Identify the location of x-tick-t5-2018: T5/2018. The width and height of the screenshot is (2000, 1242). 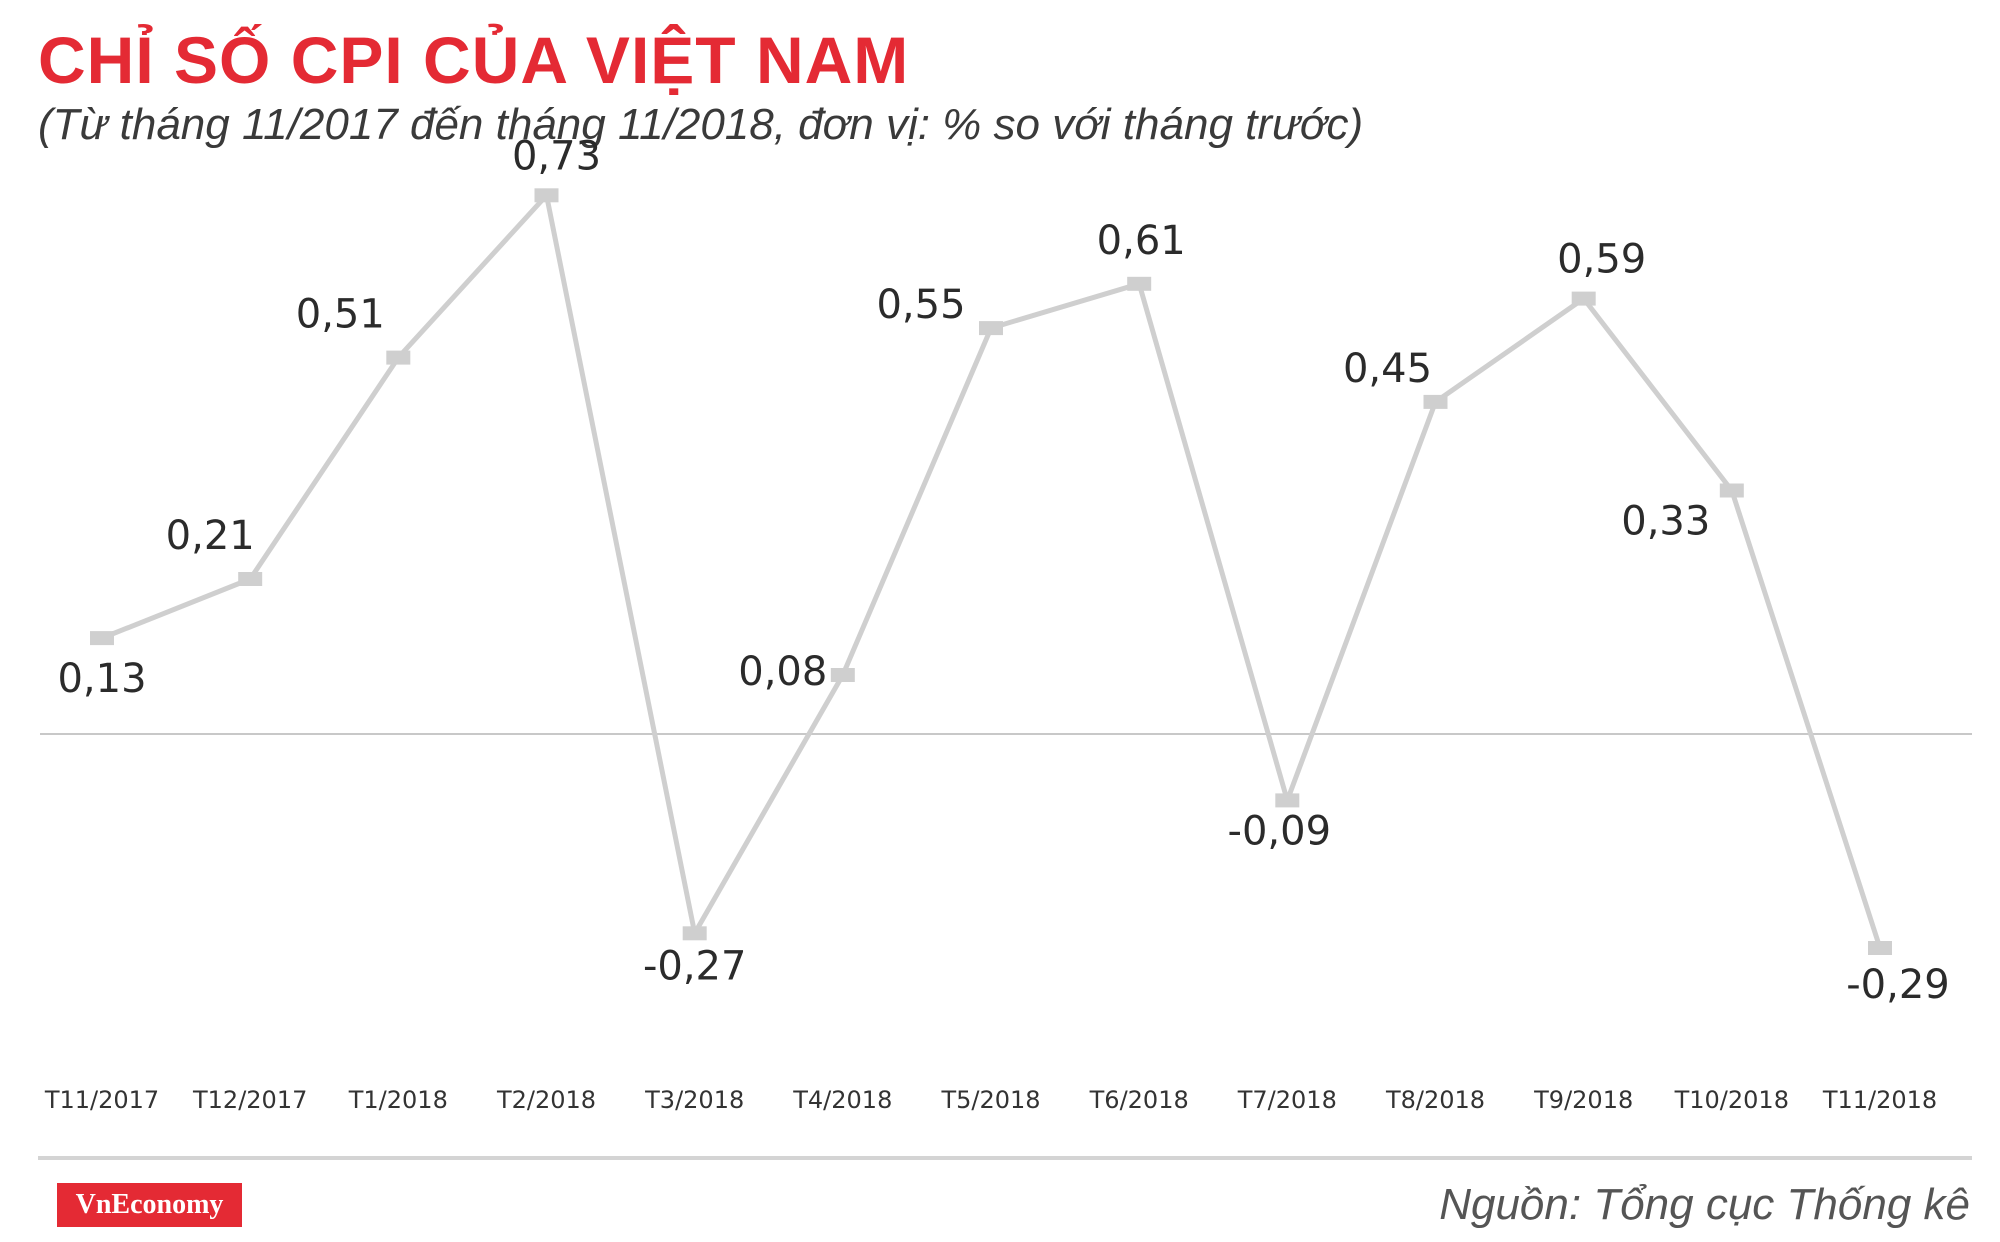
(990, 1100).